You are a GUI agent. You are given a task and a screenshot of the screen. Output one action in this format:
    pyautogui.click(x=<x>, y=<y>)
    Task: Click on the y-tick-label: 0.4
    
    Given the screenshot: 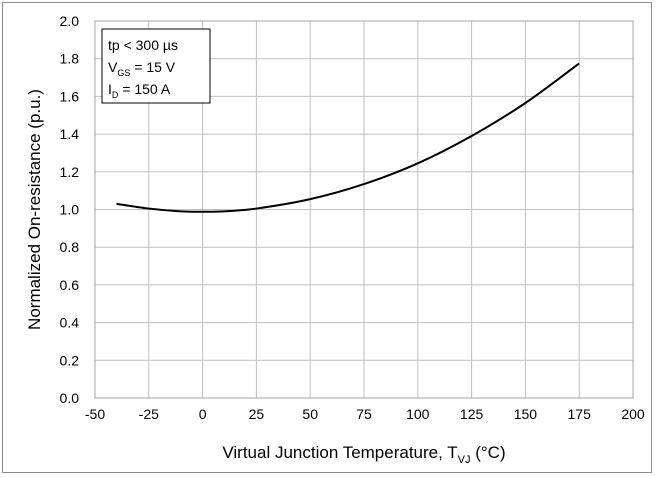 What is the action you would take?
    pyautogui.click(x=70, y=323)
    